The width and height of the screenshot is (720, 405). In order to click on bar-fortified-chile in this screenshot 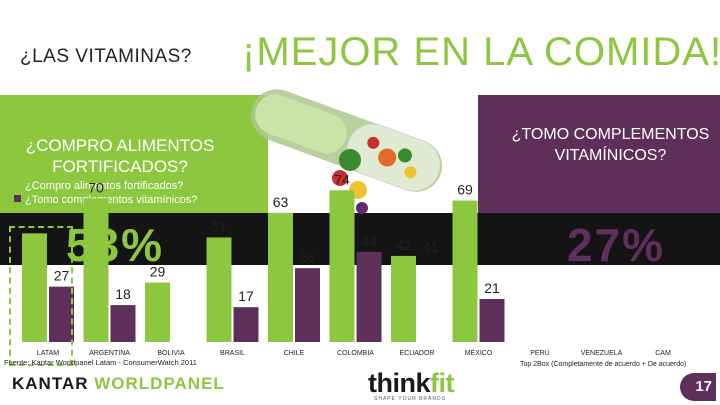, I will do `click(280, 277)`.